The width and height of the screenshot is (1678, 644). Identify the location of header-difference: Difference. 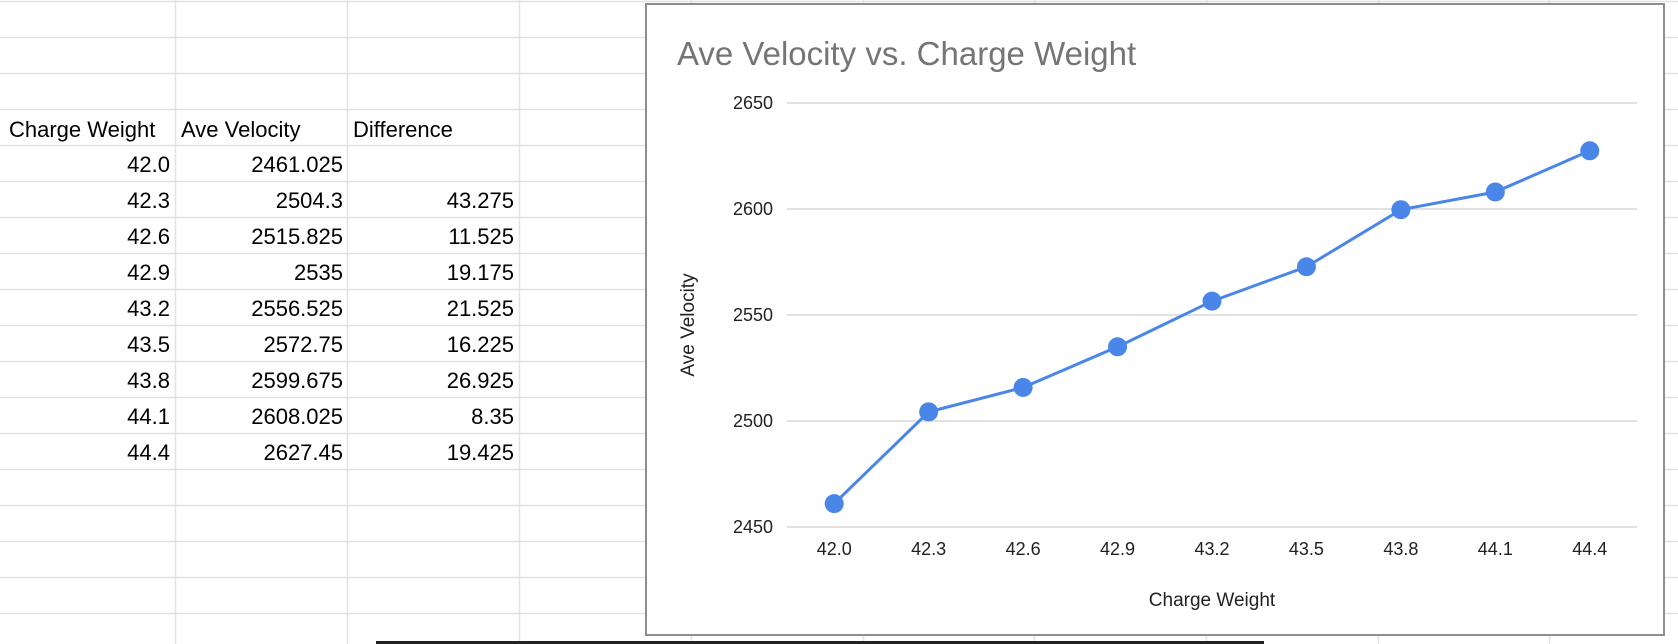
(403, 129).